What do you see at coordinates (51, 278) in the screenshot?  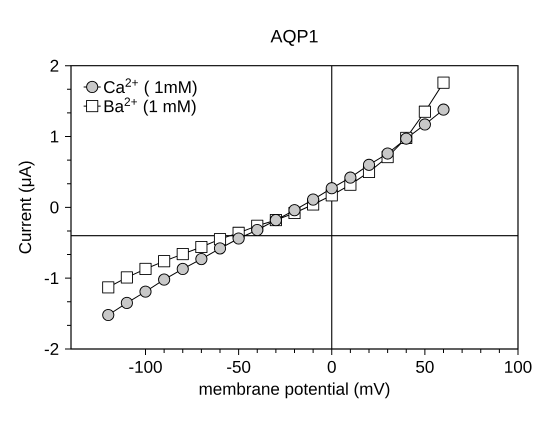 I see `y-tick-label: -1` at bounding box center [51, 278].